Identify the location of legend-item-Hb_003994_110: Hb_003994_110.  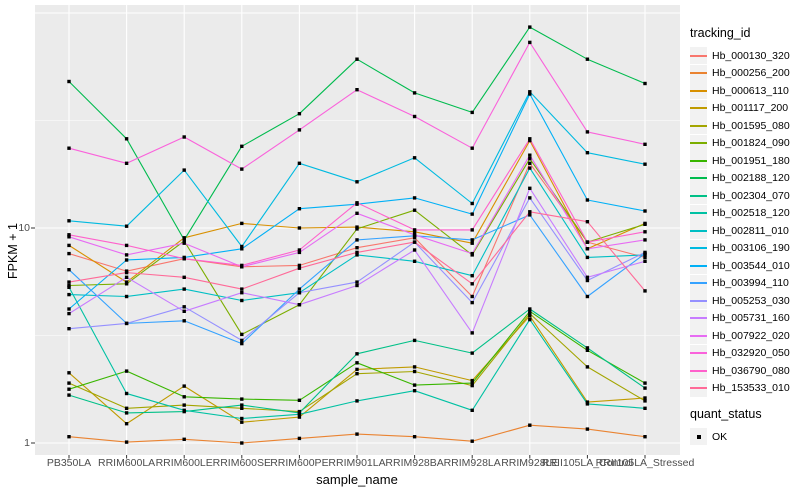
(745, 283).